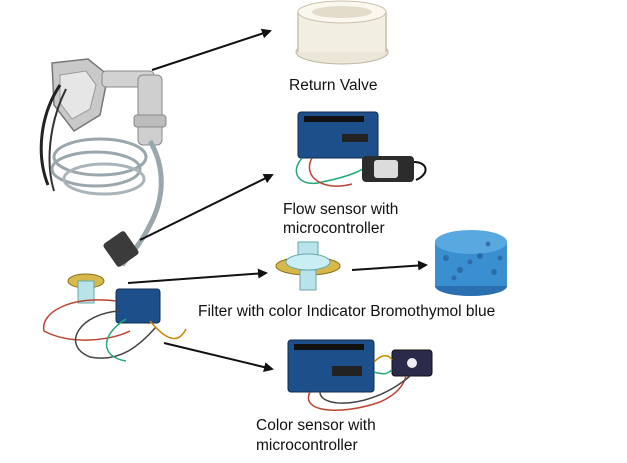 The height and width of the screenshot is (463, 627). Describe the element at coordinates (333, 85) in the screenshot. I see `label-return-valve: Return Valve` at that location.